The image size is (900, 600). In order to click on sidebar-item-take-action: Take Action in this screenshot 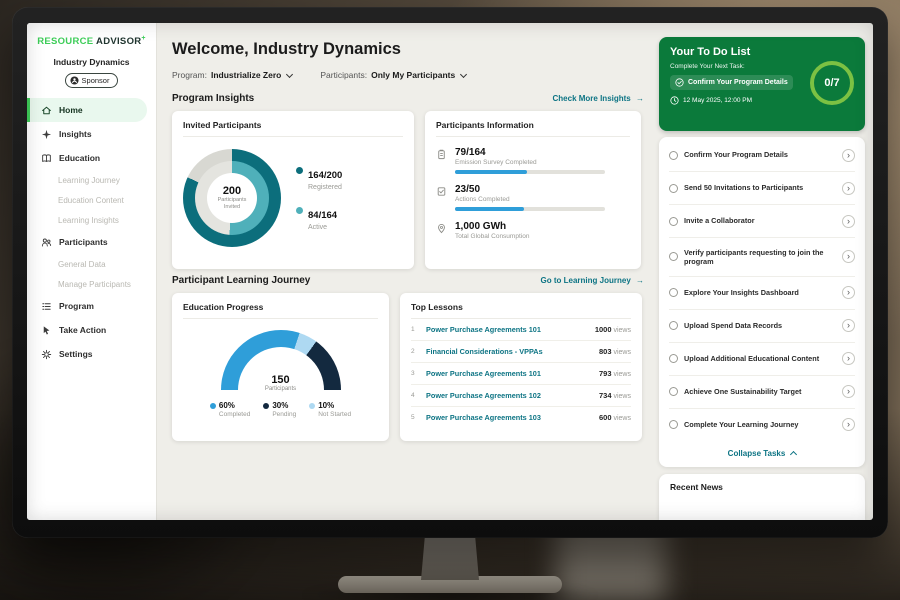, I will do `click(91, 330)`.